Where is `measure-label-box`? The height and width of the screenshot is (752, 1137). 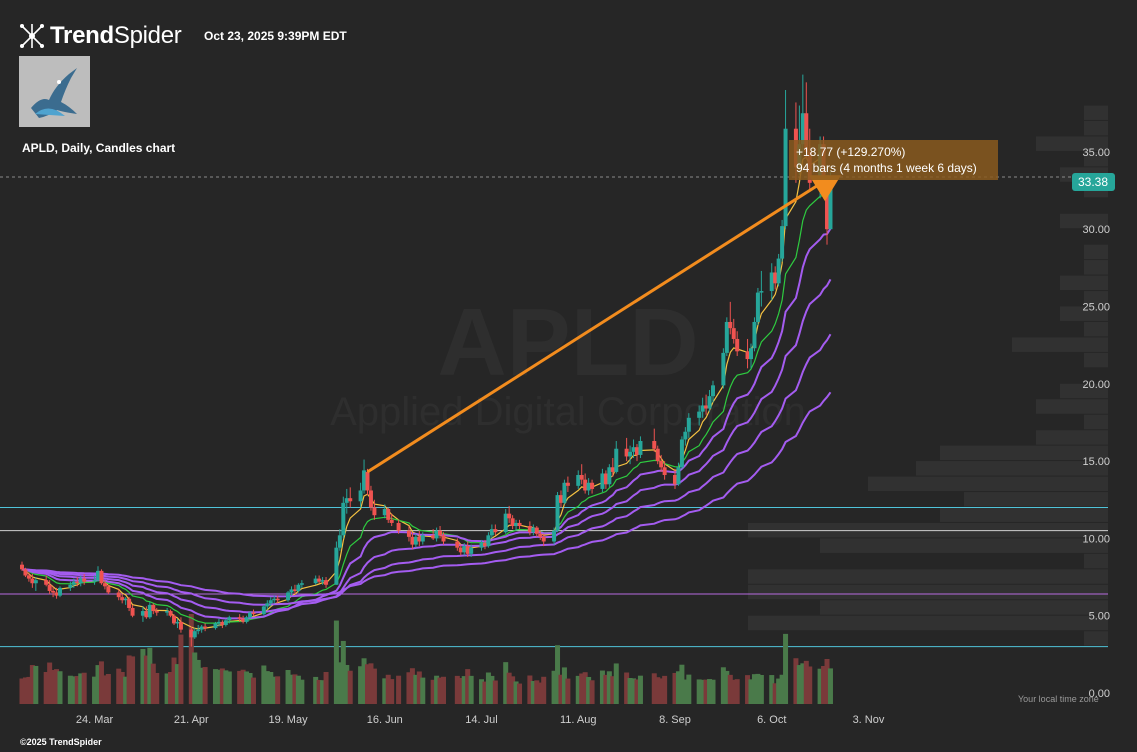
measure-label-box is located at coordinates (893, 160).